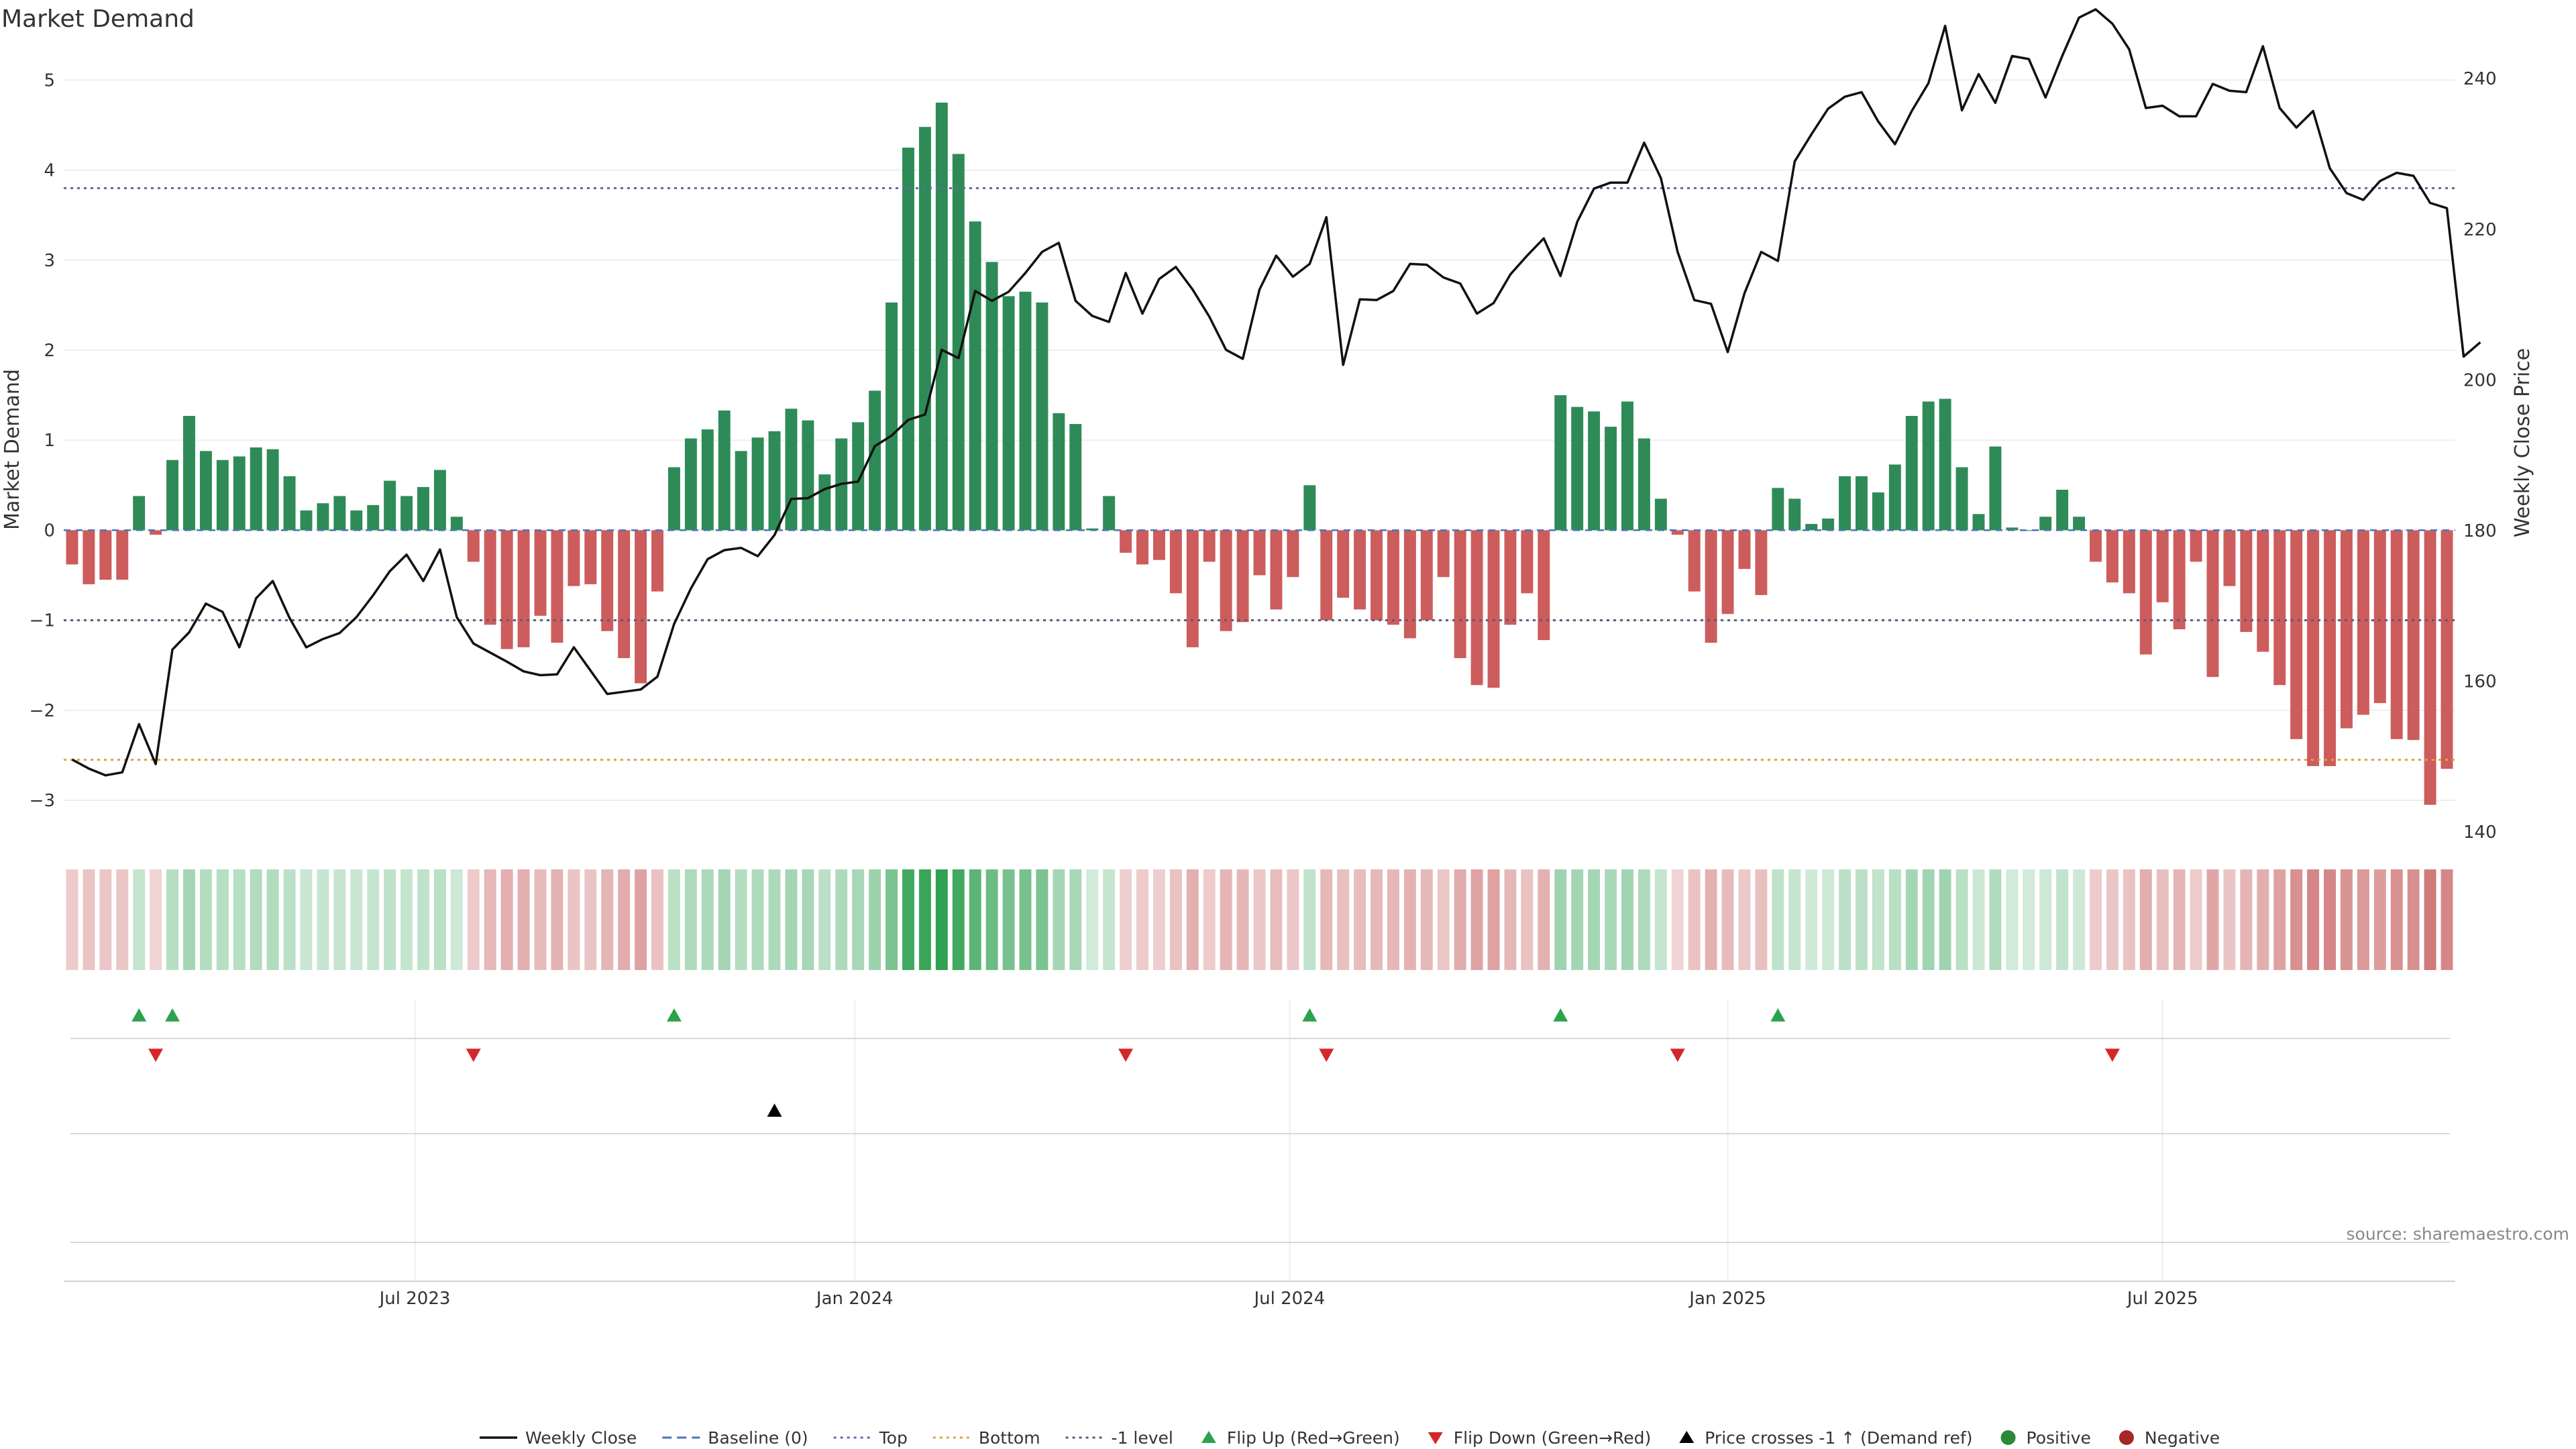 The height and width of the screenshot is (1449, 2576). I want to click on legend-label: Flip Up (Red→Green), so click(1313, 1438).